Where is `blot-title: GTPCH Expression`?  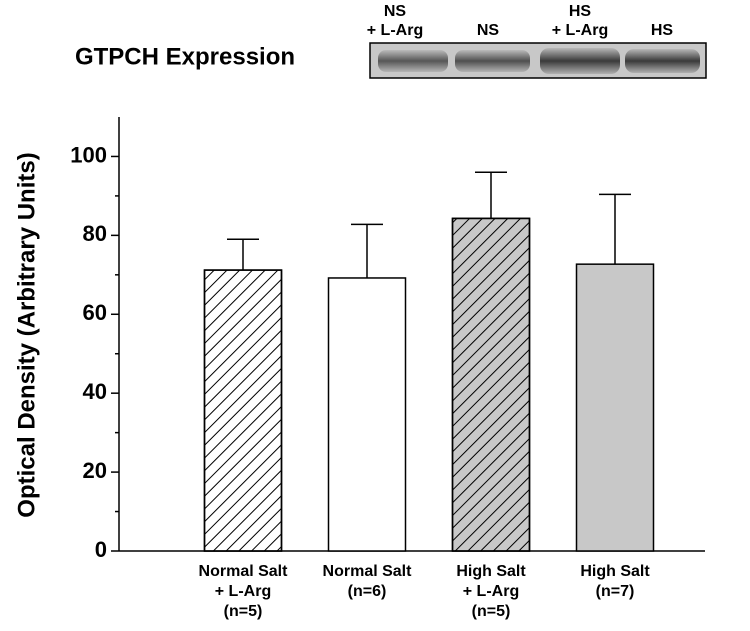
blot-title: GTPCH Expression is located at coordinates (185, 56).